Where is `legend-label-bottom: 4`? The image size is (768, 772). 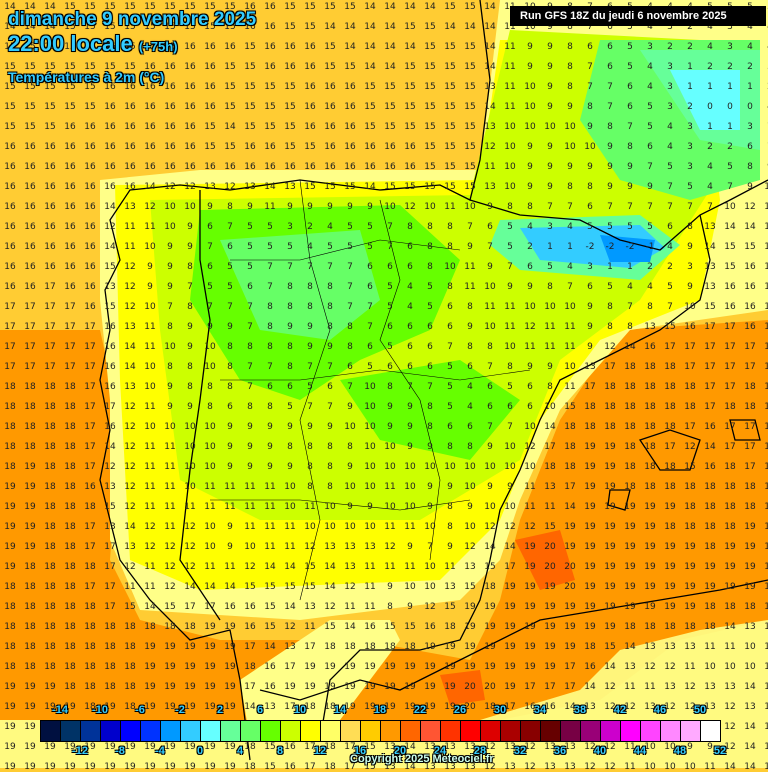
legend-label-bottom: 4 is located at coordinates (240, 751).